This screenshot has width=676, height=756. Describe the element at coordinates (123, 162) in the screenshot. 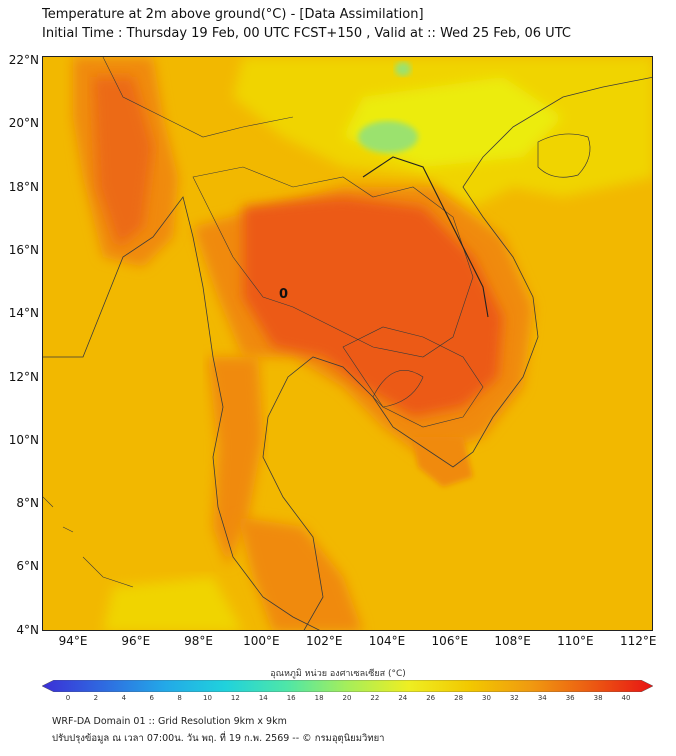

I see `hot-myanmar-west` at that location.